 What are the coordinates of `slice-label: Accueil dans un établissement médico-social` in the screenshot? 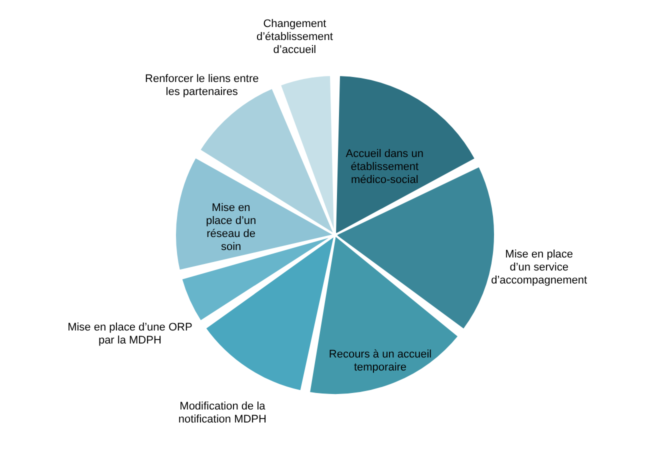 It's located at (385, 167).